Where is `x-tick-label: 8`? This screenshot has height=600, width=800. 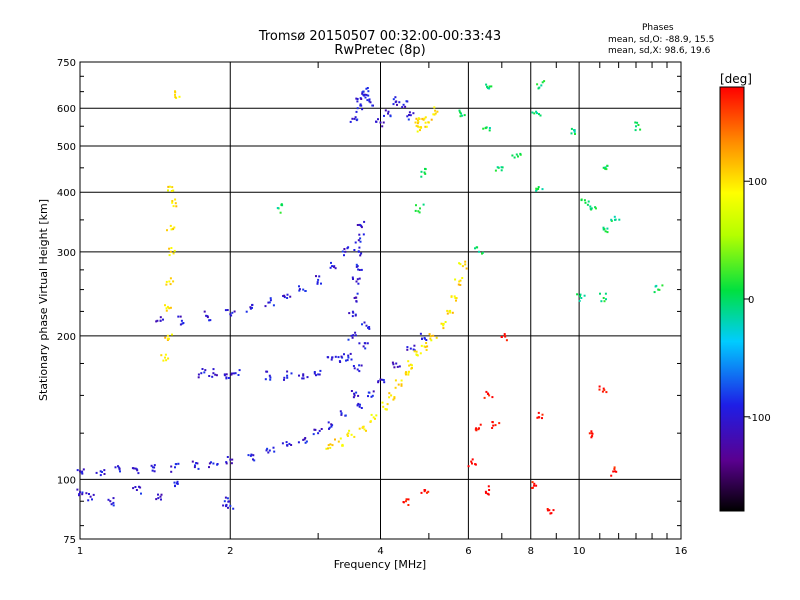
x-tick-label: 8 is located at coordinates (531, 551).